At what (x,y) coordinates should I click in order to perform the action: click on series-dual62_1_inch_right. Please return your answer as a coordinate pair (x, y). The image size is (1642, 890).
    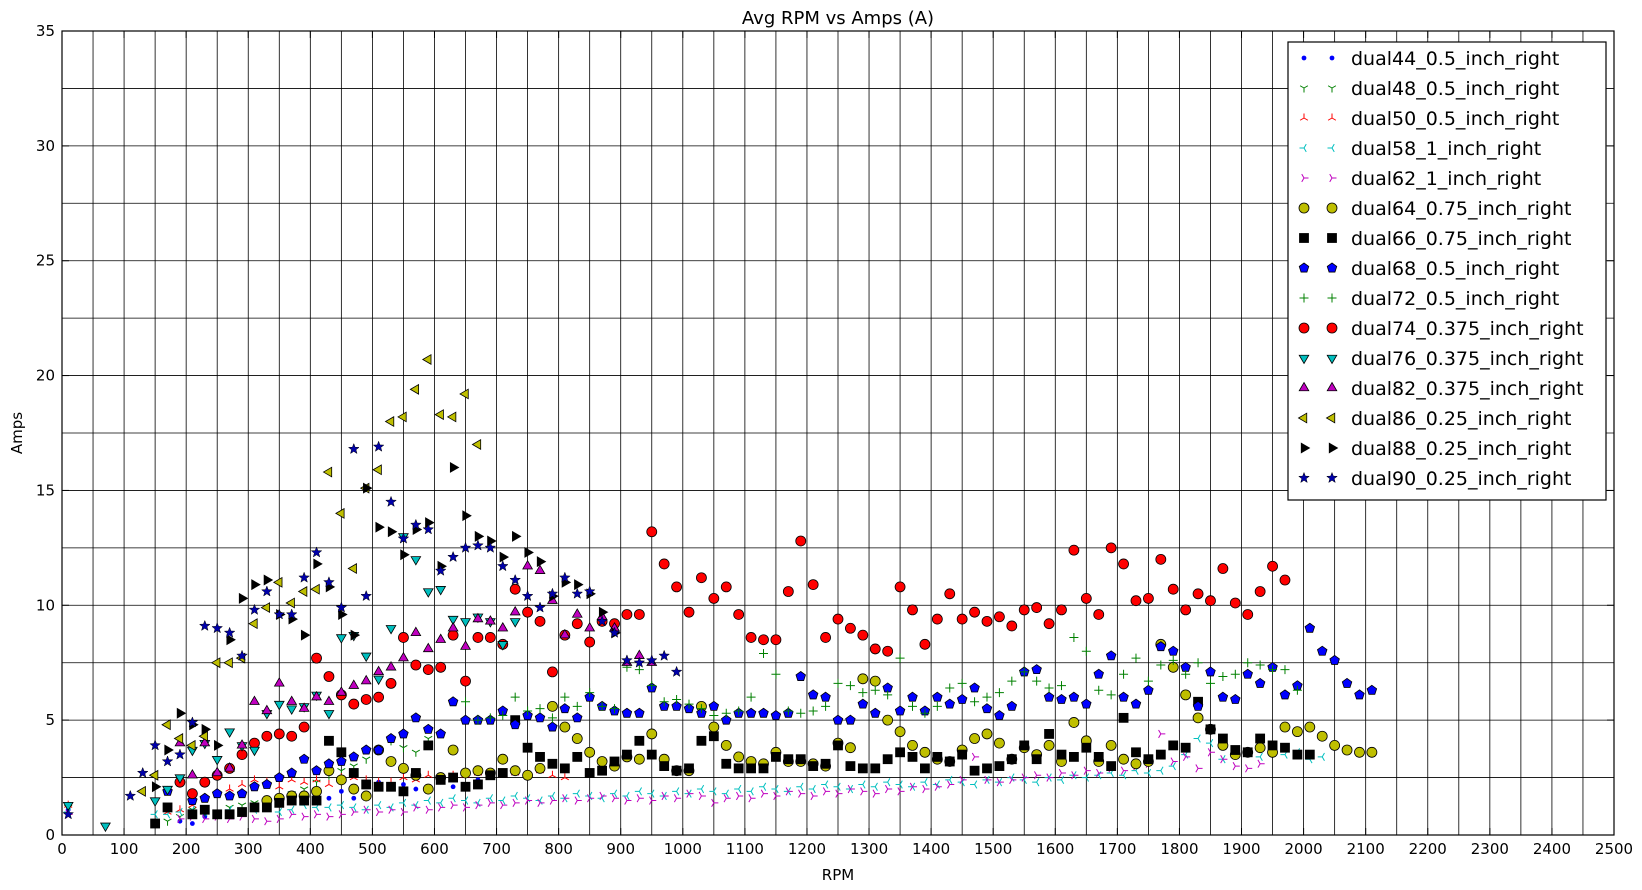
    Looking at the image, I should click on (665, 777).